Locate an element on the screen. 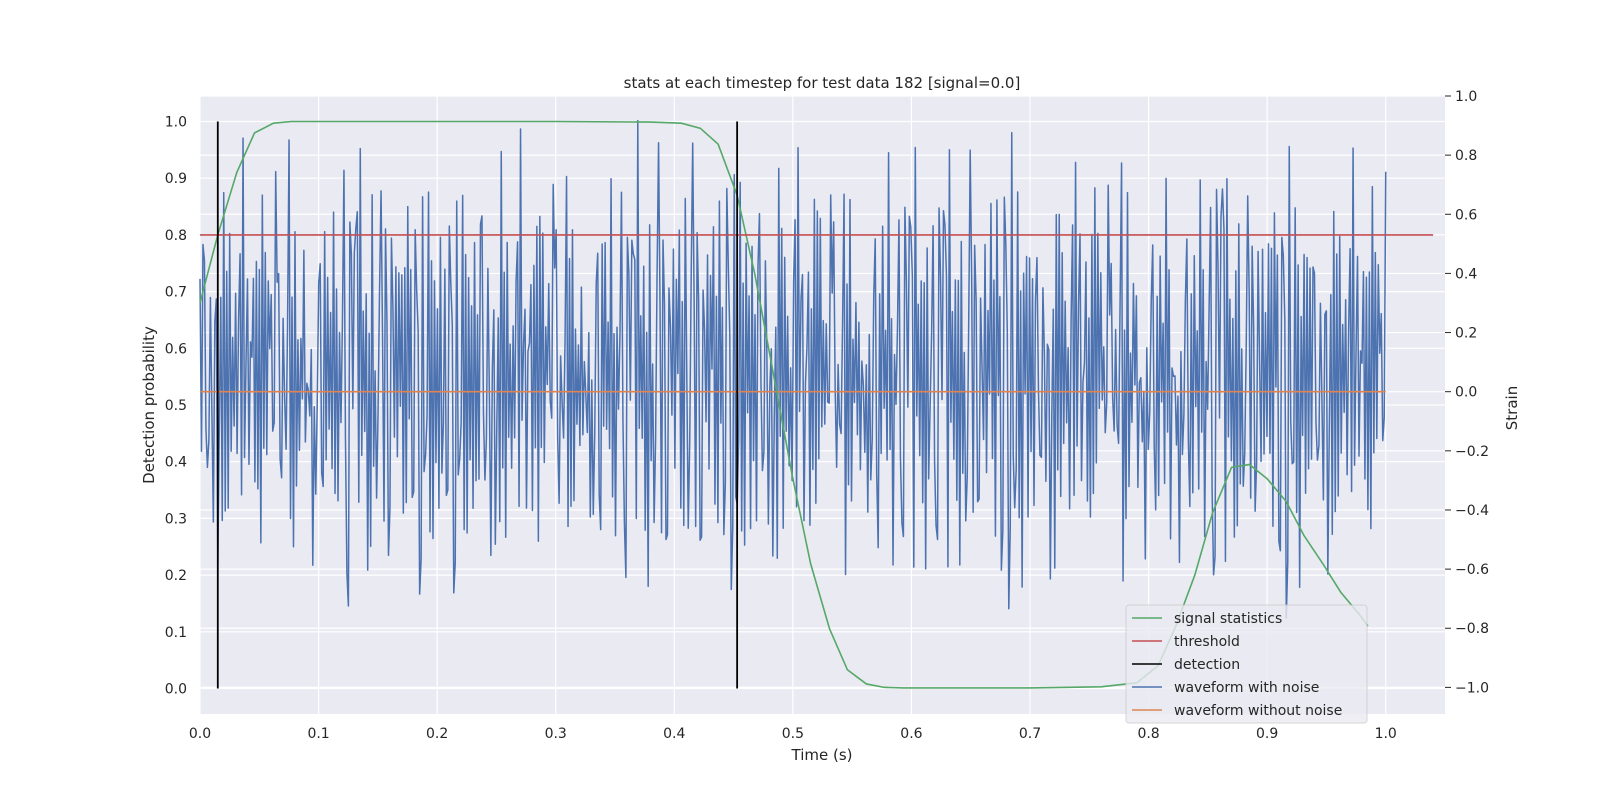 The height and width of the screenshot is (800, 1600). legend-label-detection: detection is located at coordinates (1207, 665).